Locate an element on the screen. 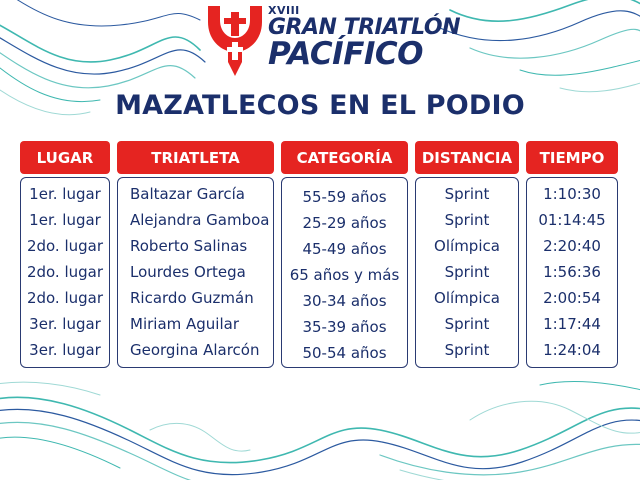  cell-categoria: 55-59 años is located at coordinates (344, 197).